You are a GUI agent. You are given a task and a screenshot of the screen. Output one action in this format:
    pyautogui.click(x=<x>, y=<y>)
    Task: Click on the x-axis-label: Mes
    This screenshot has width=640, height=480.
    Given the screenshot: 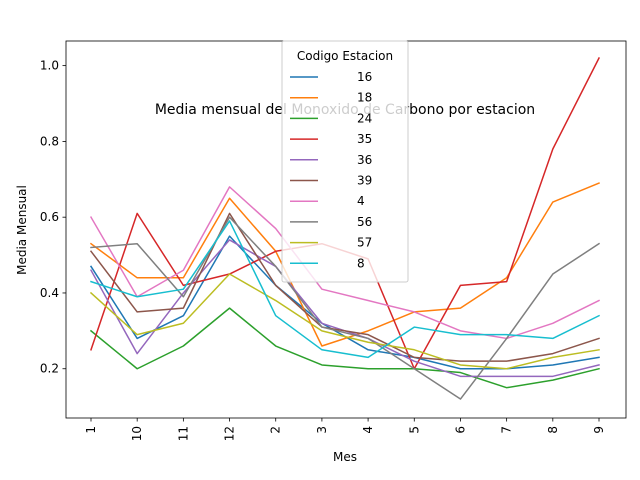 What is the action you would take?
    pyautogui.click(x=345, y=457)
    